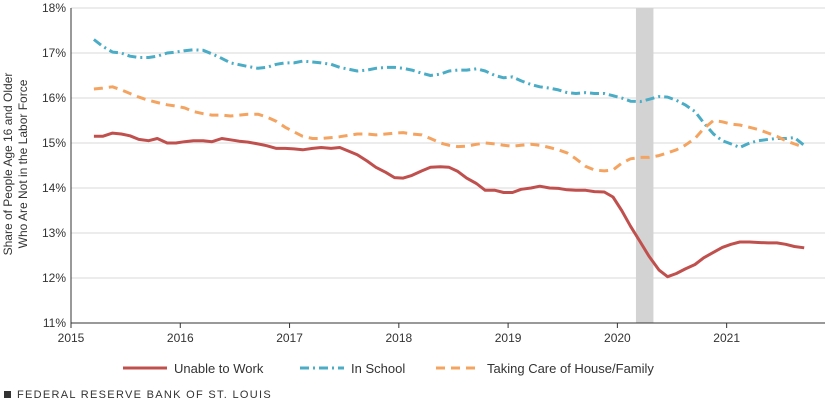  I want to click on x-tick-label: 2018, so click(398, 338).